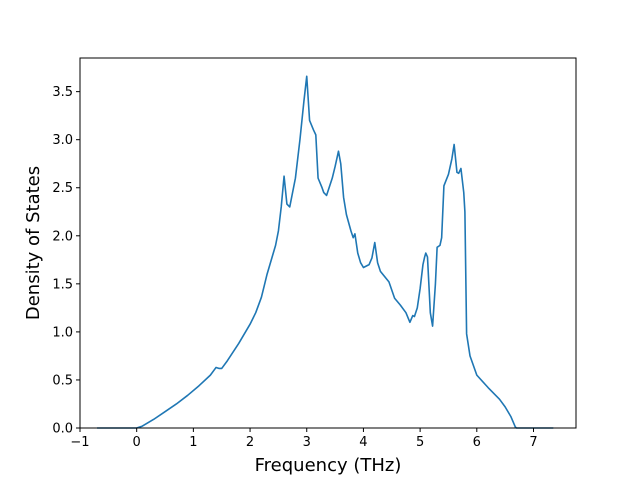 The width and height of the screenshot is (640, 480). I want to click on x-tick-label: 7, so click(533, 442).